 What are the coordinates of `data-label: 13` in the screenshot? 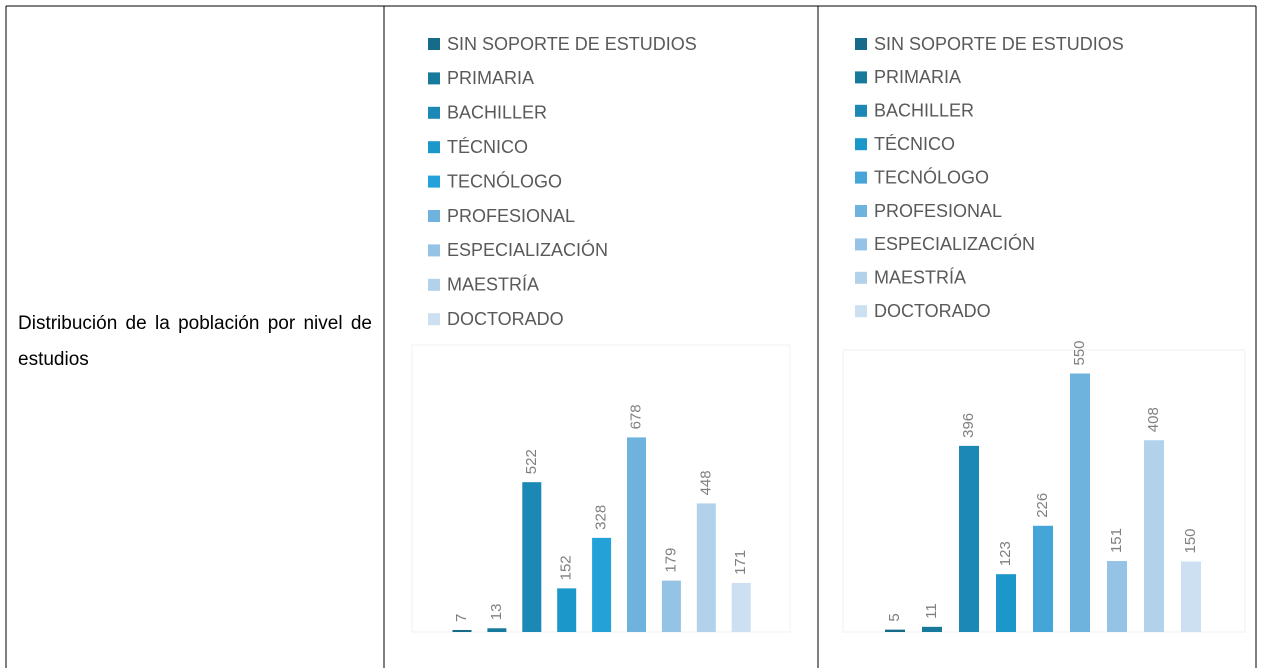 It's located at (496, 612).